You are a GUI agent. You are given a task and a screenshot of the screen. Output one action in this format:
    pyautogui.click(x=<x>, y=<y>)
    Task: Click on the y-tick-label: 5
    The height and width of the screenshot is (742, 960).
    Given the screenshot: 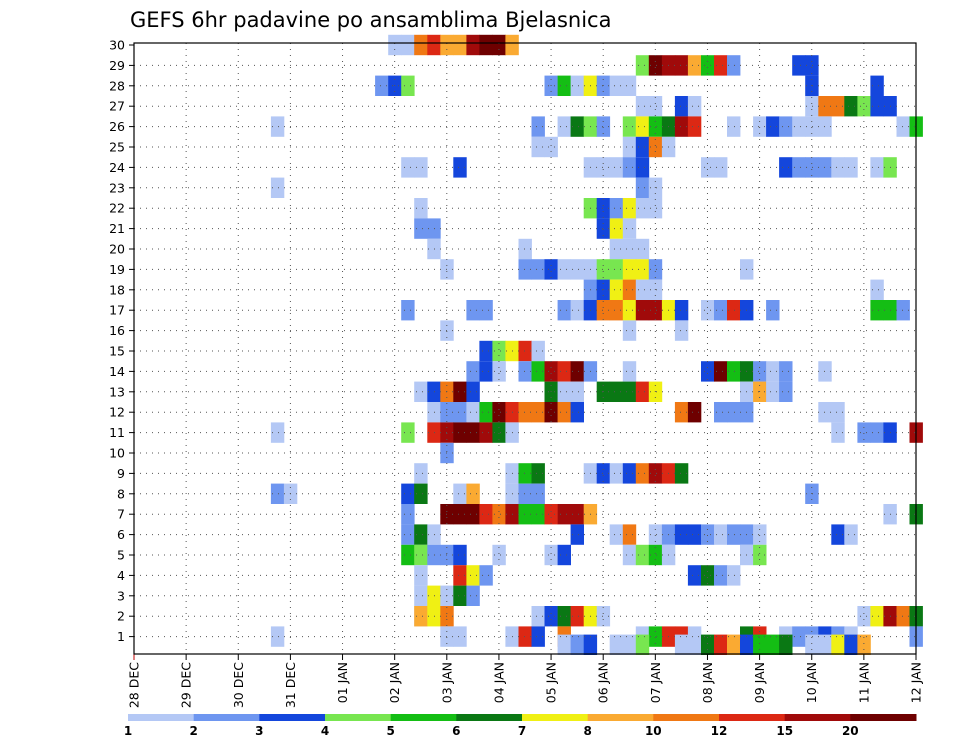 What is the action you would take?
    pyautogui.click(x=121, y=555)
    